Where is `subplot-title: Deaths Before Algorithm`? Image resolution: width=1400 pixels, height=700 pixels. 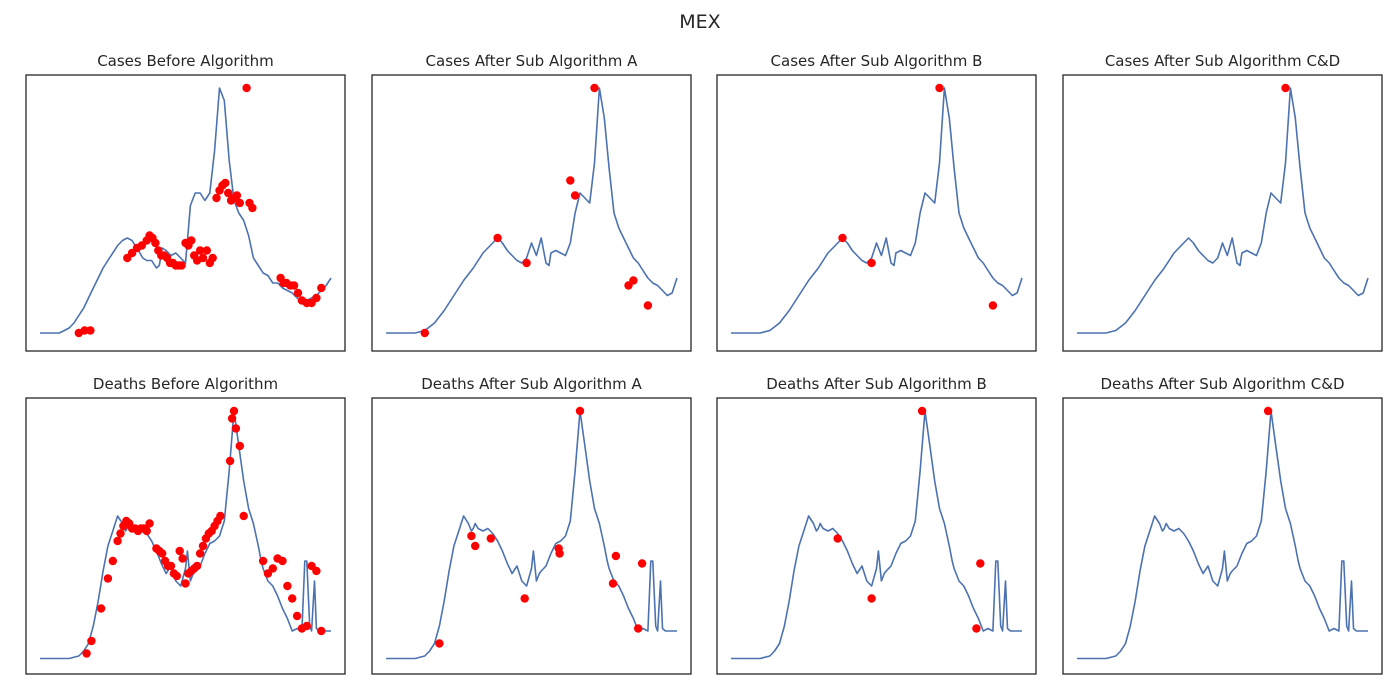 subplot-title: Deaths Before Algorithm is located at coordinates (185, 384).